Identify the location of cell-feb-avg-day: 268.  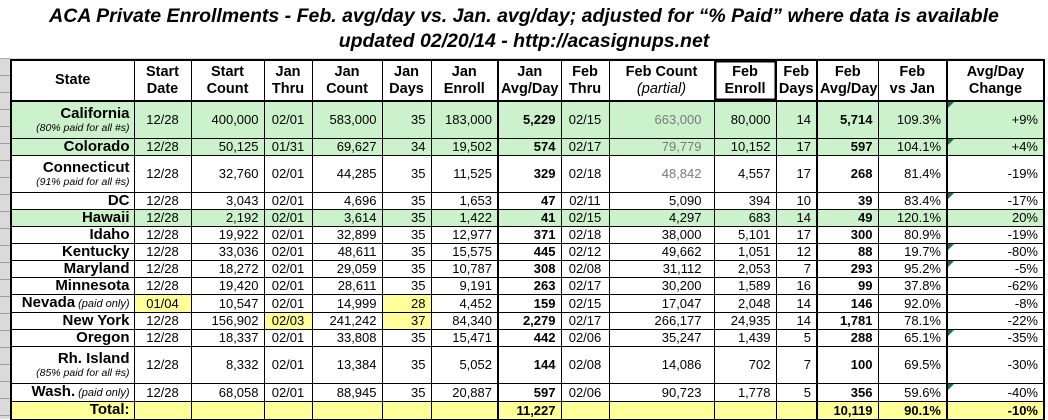
(847, 173).